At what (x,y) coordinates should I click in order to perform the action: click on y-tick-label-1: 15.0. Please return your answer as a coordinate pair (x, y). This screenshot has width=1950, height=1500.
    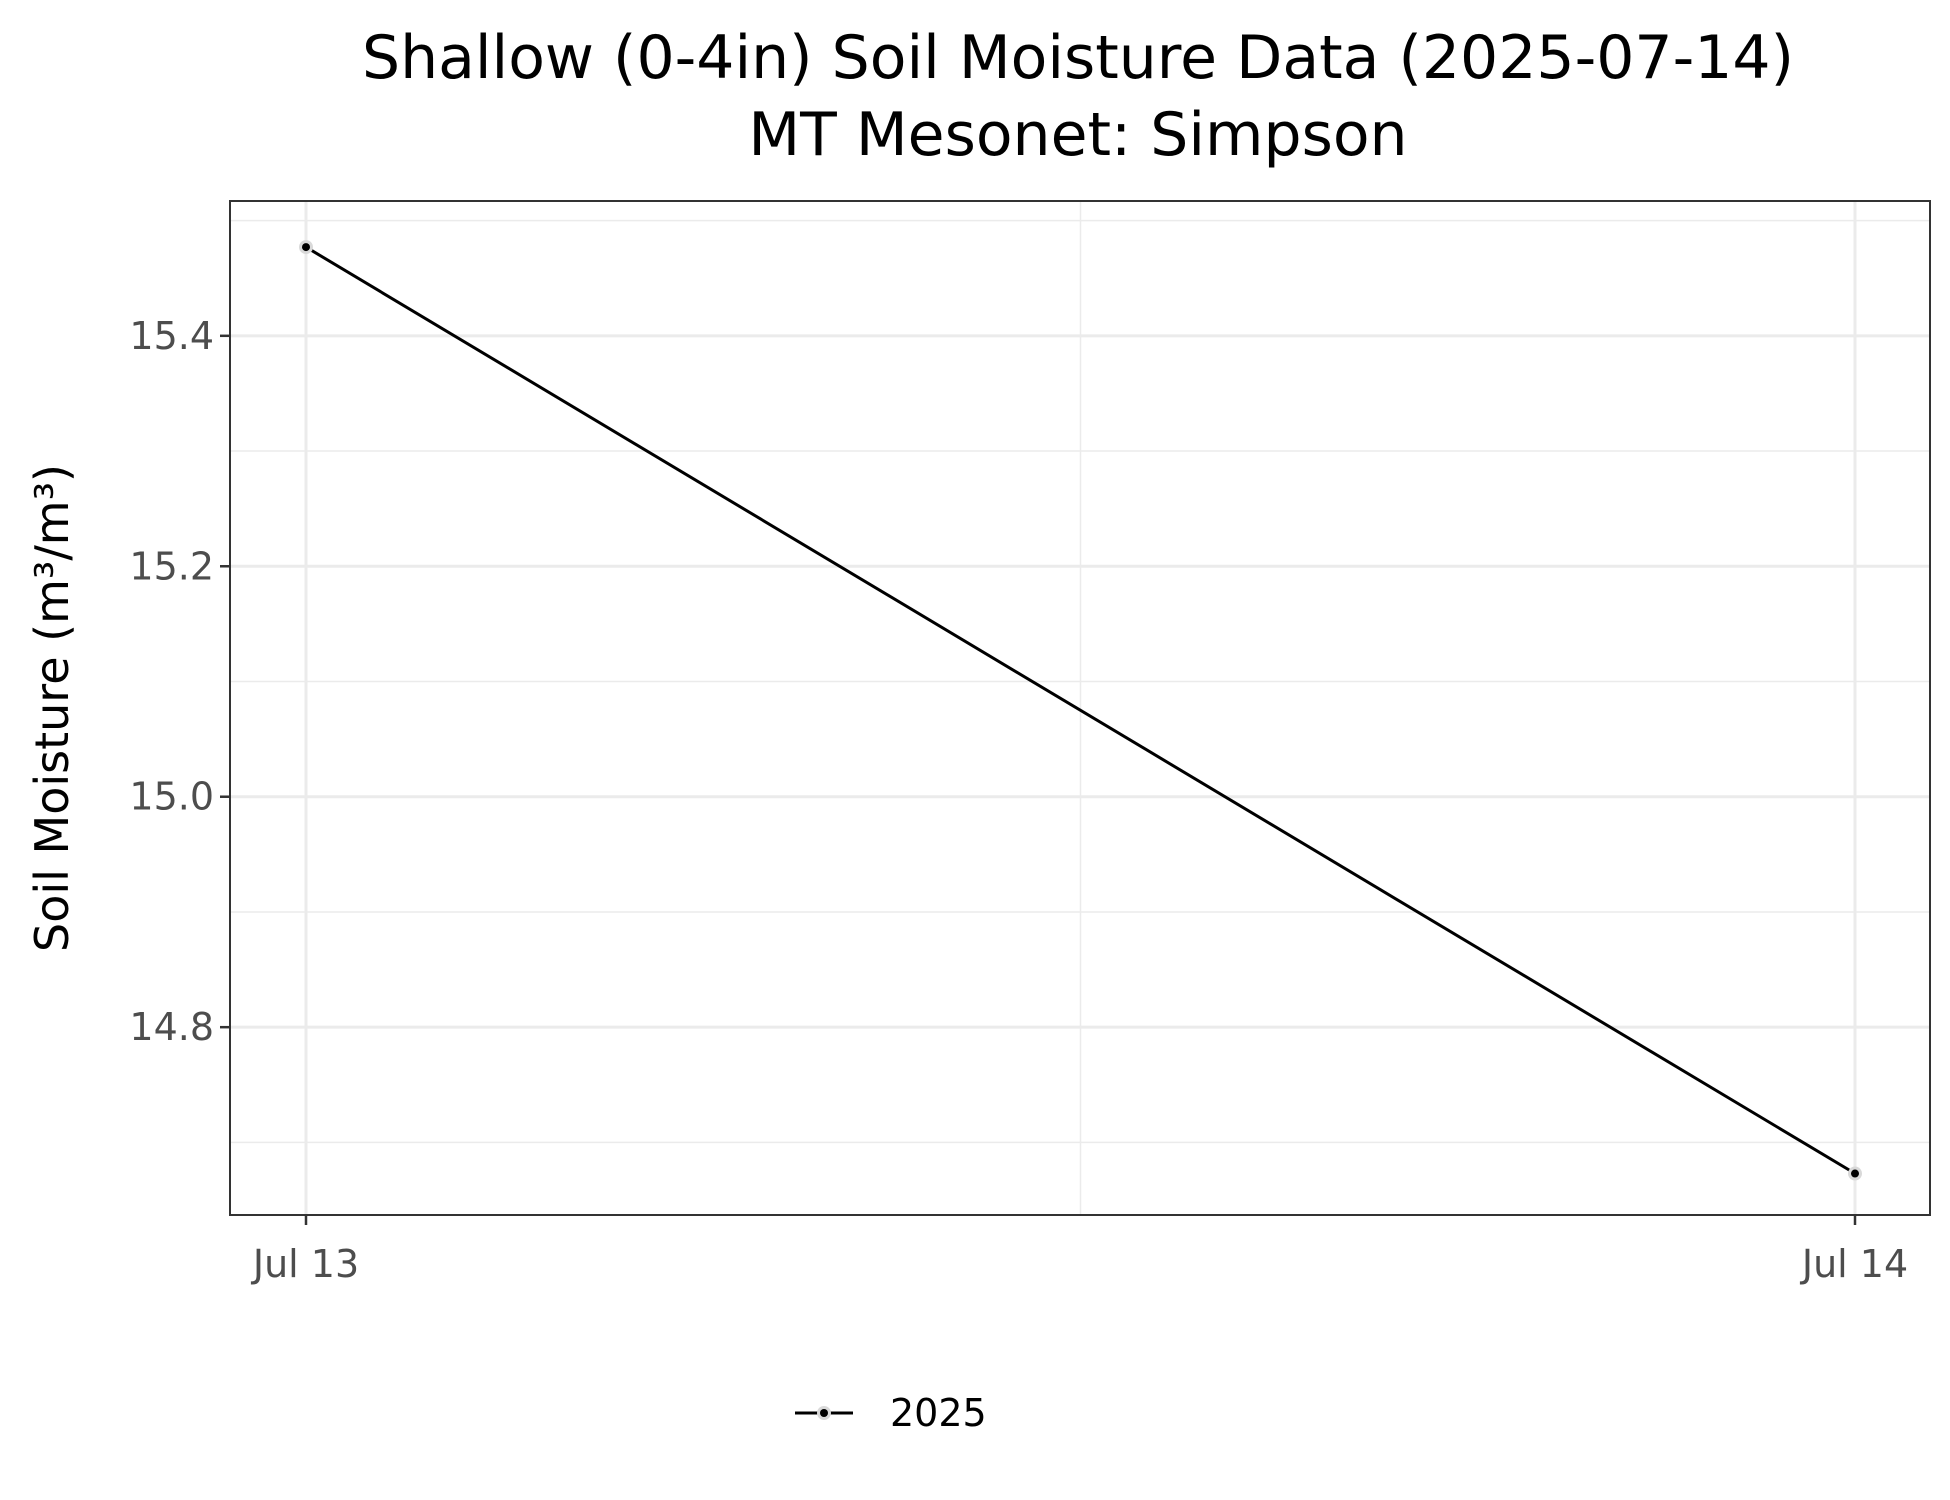
    Looking at the image, I should click on (171, 797).